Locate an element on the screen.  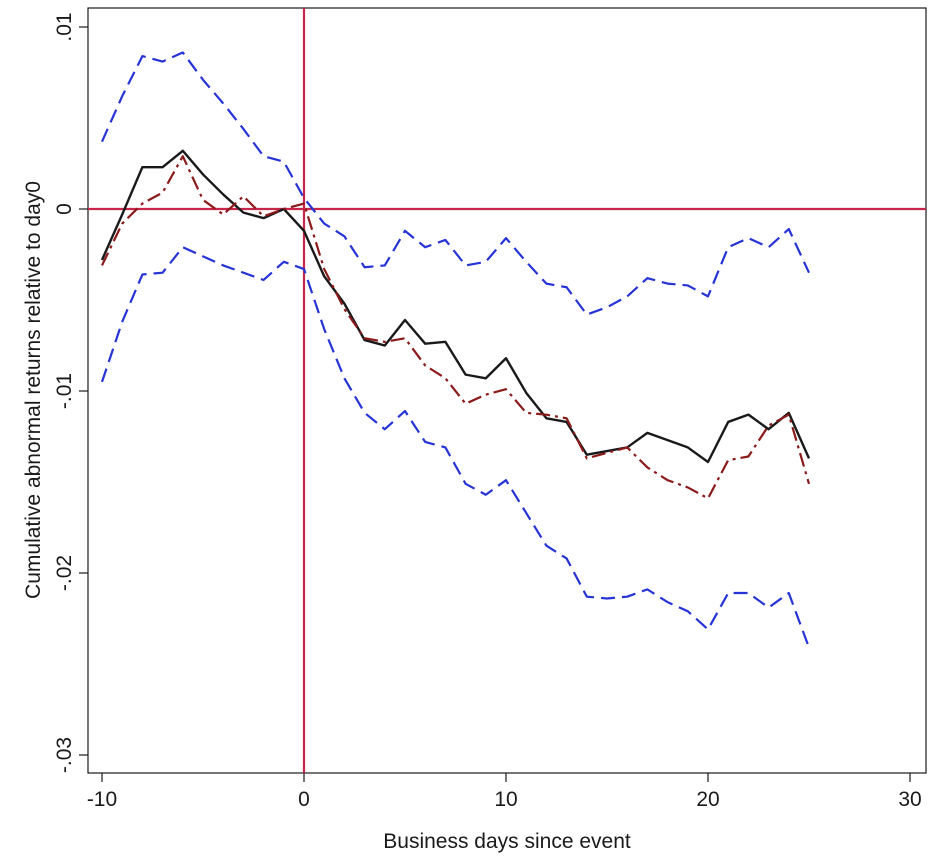
y-tick-label: .01 is located at coordinates (64, 26).